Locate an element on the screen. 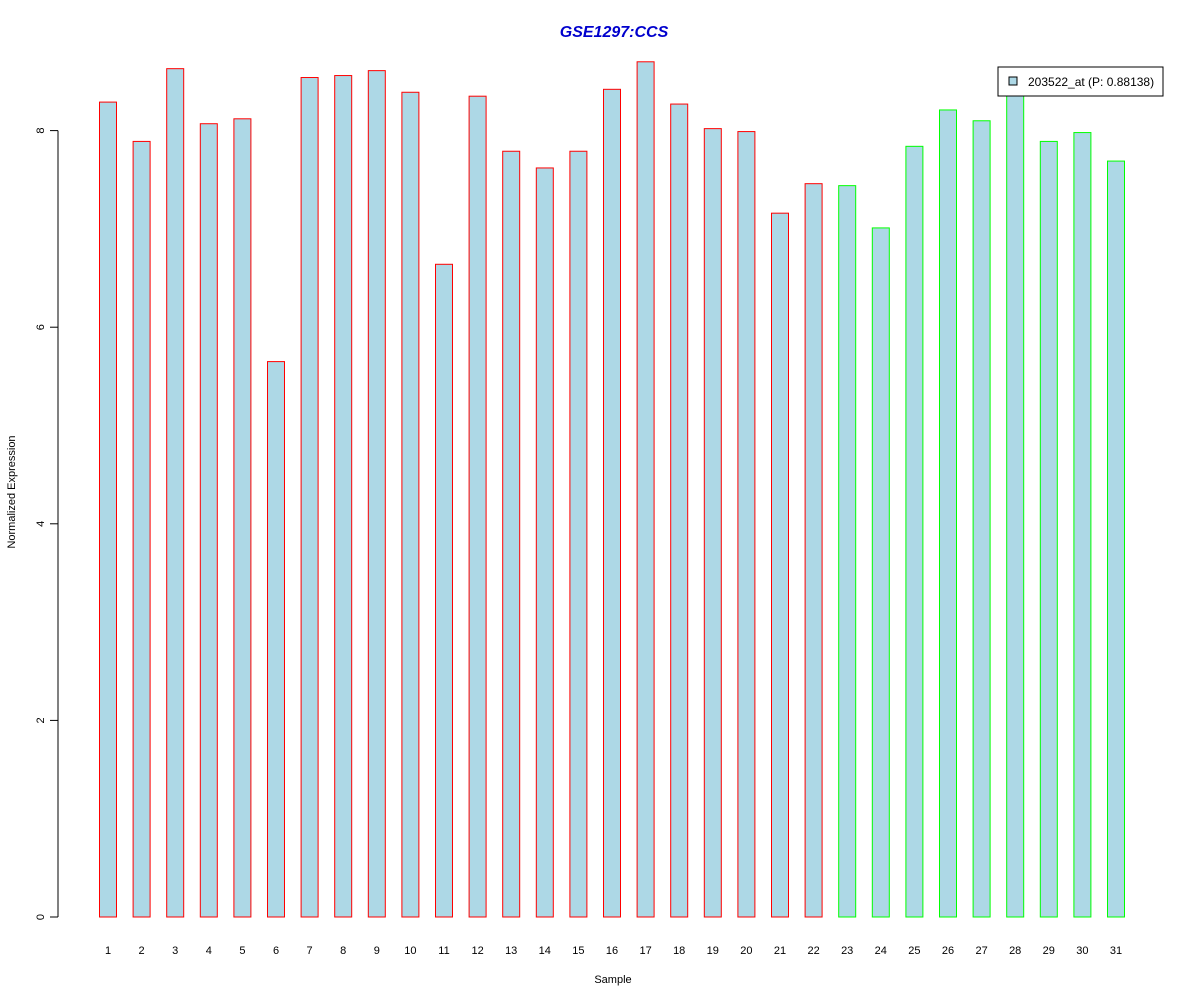  x-tick-label: 27 is located at coordinates (981, 951).